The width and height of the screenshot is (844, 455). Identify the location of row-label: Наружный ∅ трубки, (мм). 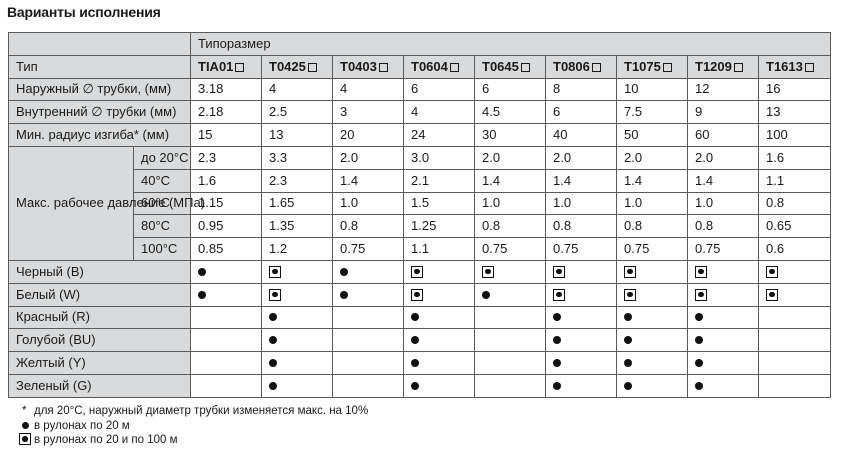
(100, 89).